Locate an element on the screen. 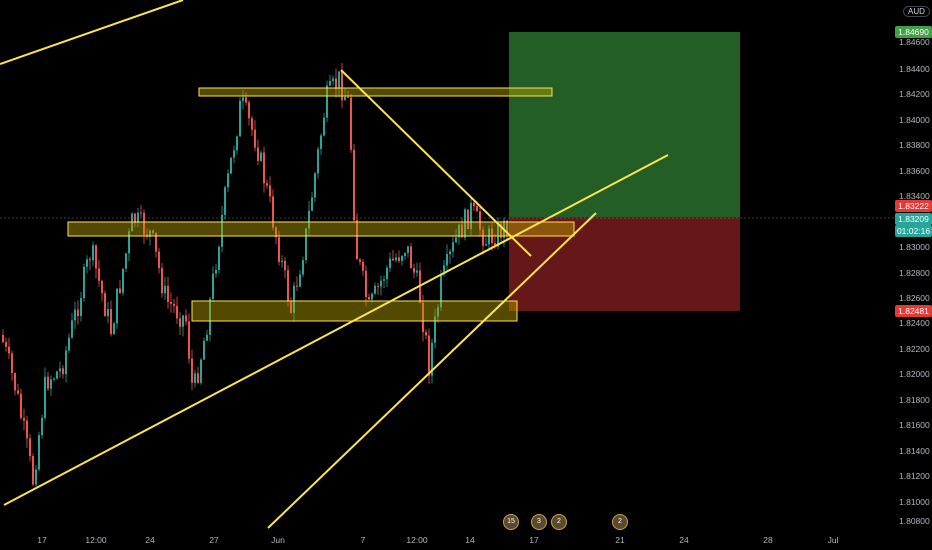 This screenshot has height=550, width=932. profit-target-zone is located at coordinates (624, 124).